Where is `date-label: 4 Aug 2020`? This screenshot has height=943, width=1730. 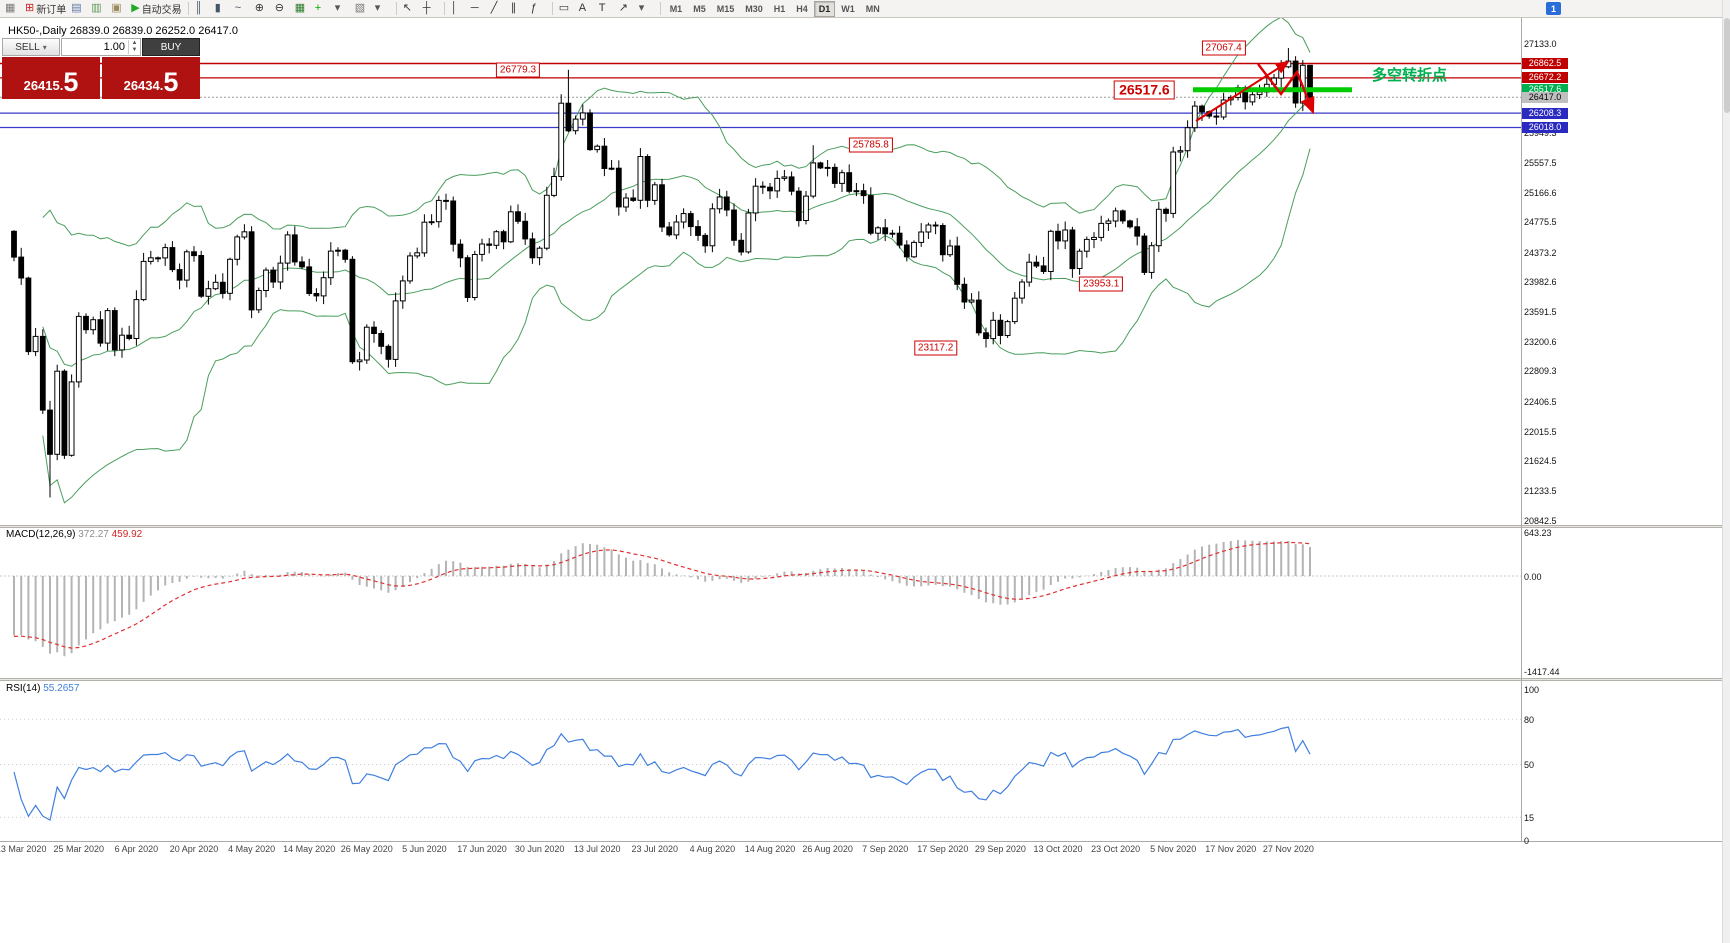 date-label: 4 Aug 2020 is located at coordinates (712, 849).